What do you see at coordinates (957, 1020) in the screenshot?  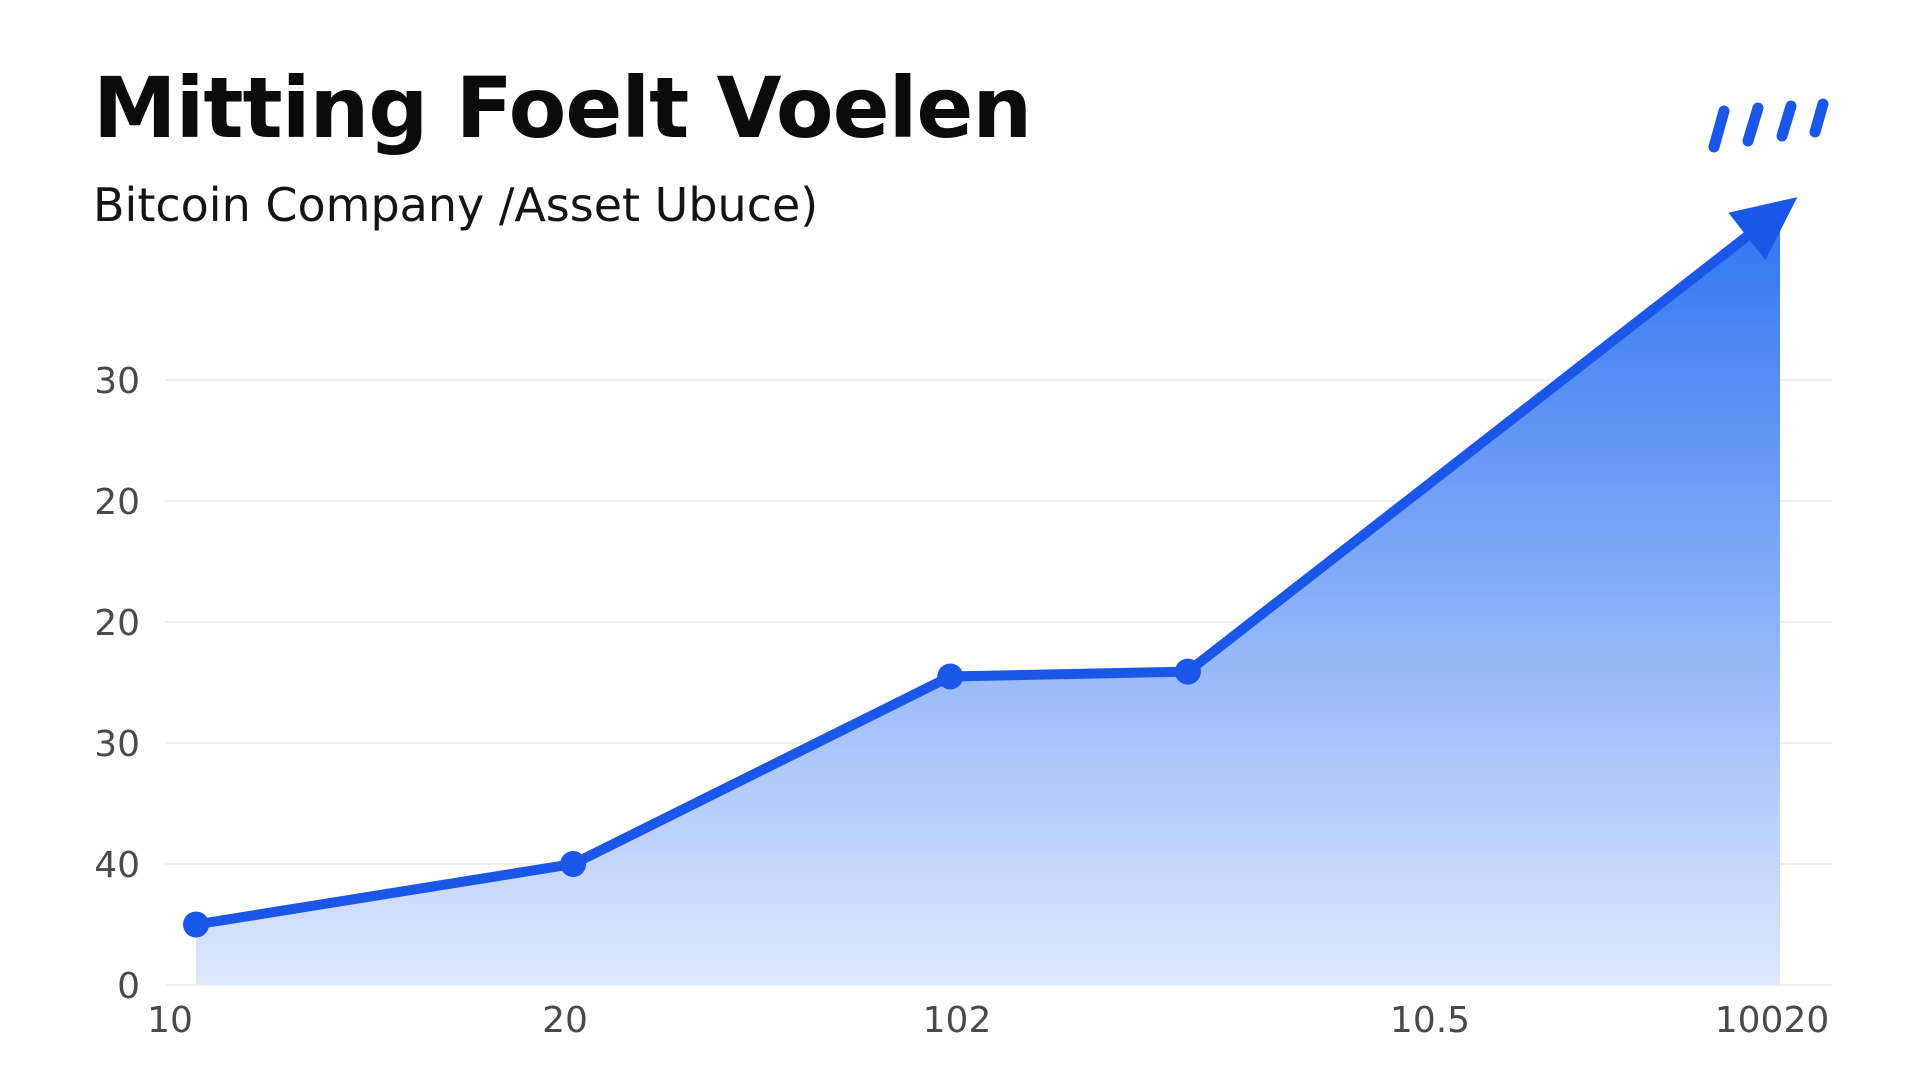 I see `x-tick-label: 102` at bounding box center [957, 1020].